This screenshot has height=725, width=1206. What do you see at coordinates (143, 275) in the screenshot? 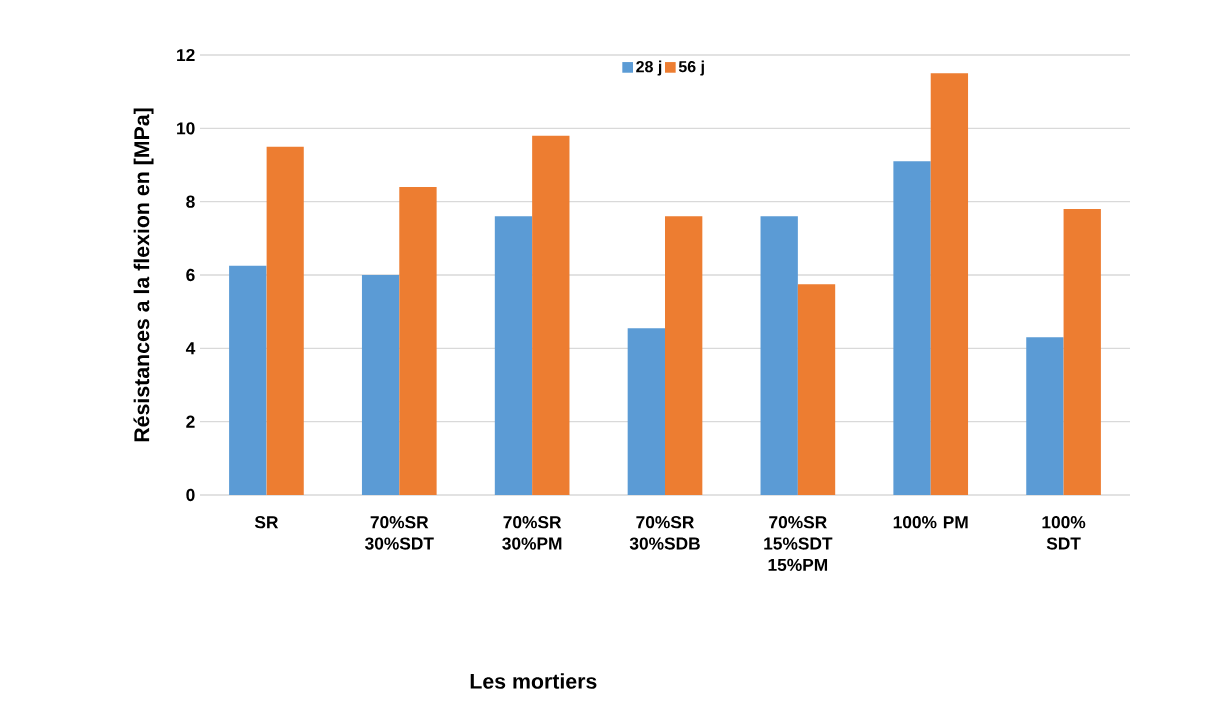
I see `y-axis-title: Résistances a la flexion en [MPa]` at bounding box center [143, 275].